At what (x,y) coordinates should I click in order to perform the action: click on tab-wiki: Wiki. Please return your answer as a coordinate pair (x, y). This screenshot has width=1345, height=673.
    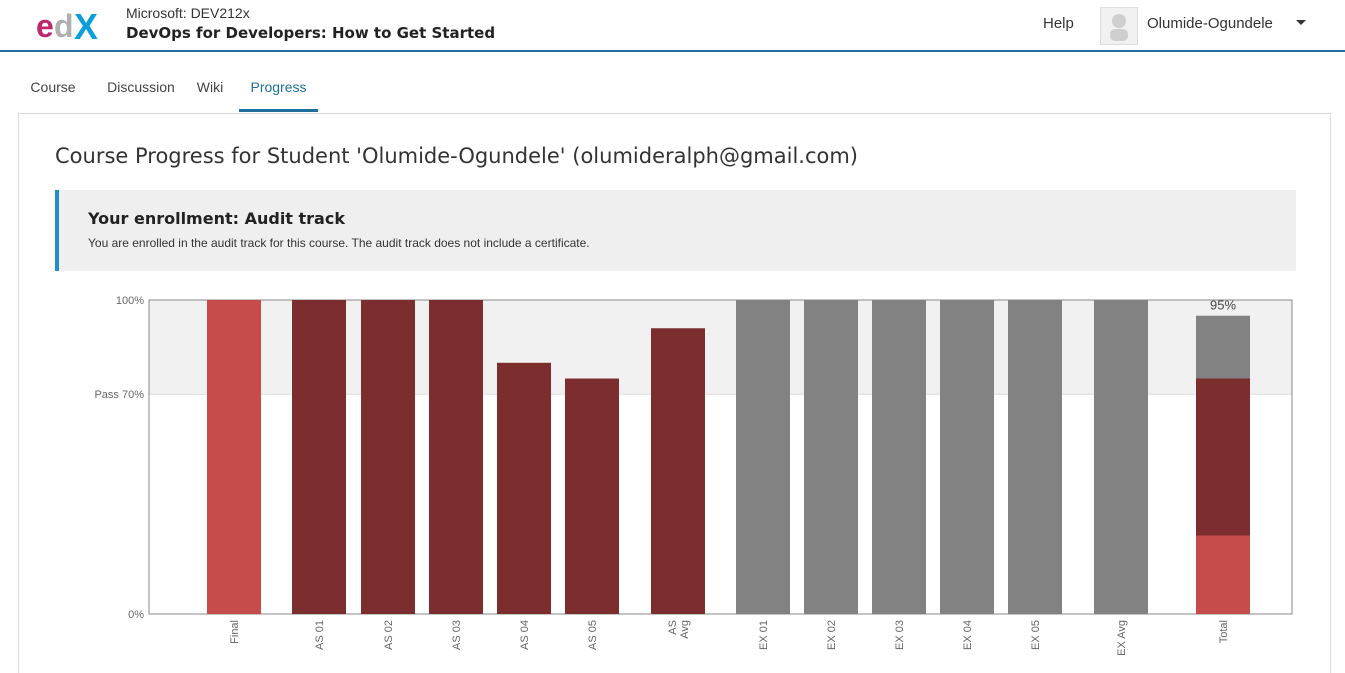
    Looking at the image, I should click on (210, 87).